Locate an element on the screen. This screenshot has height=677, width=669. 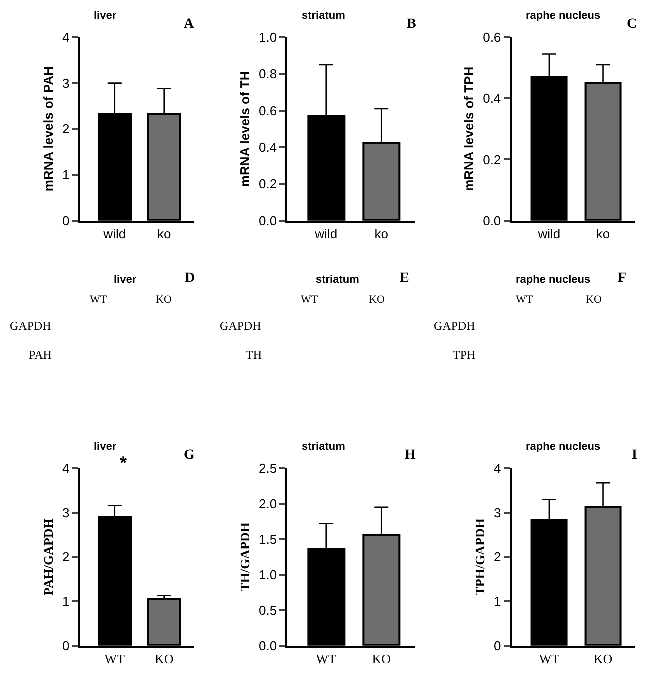
y-tick-label: 2.5 is located at coordinates (268, 468).